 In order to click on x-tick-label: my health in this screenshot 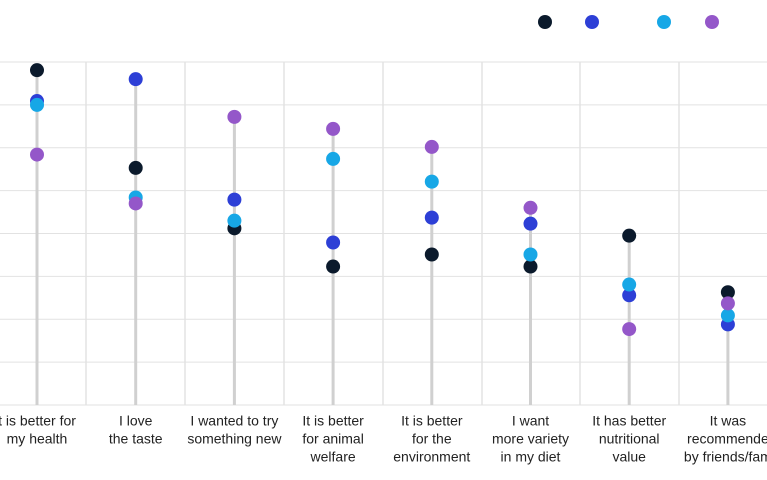, I will do `click(37, 439)`.